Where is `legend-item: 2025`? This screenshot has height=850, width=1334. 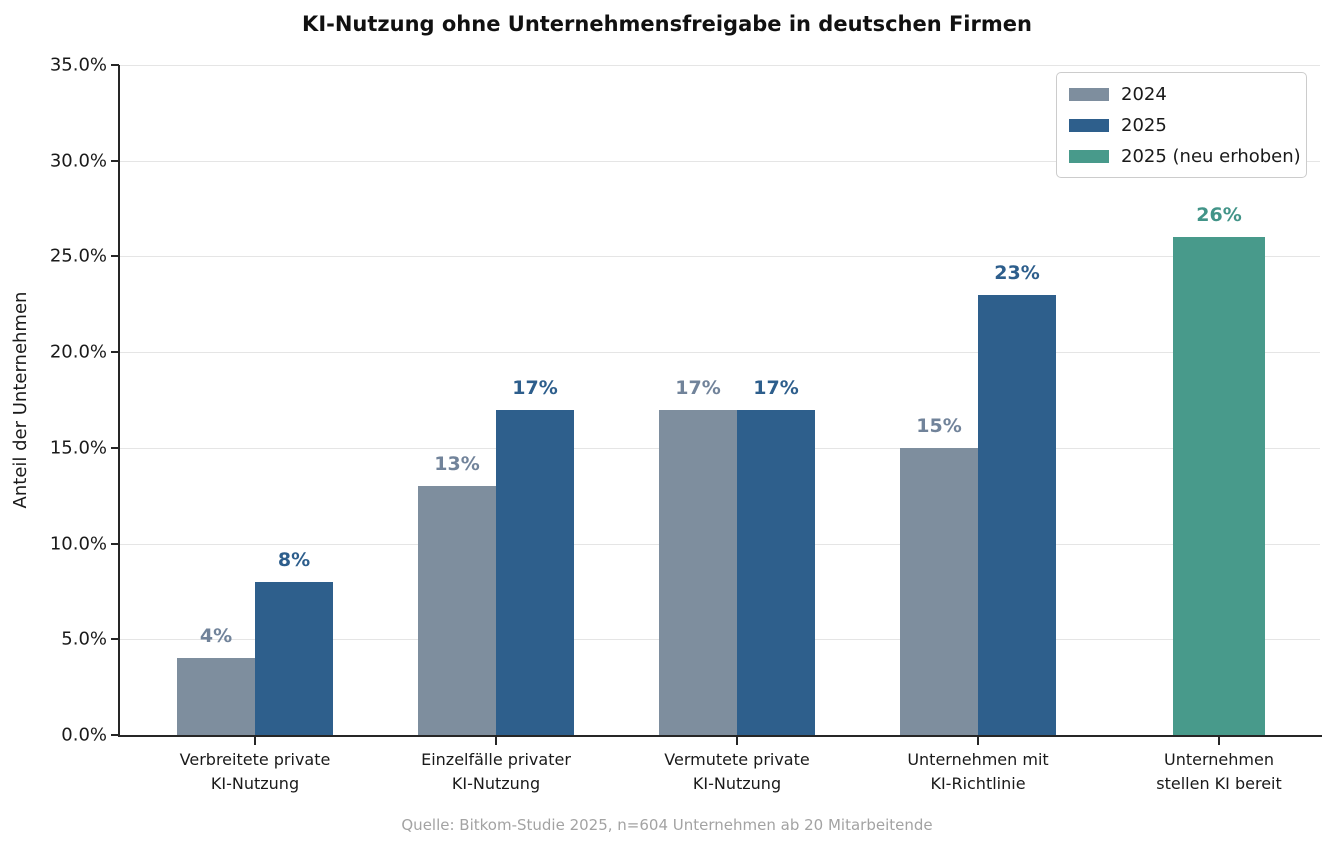
legend-item: 2025 is located at coordinates (1181, 125).